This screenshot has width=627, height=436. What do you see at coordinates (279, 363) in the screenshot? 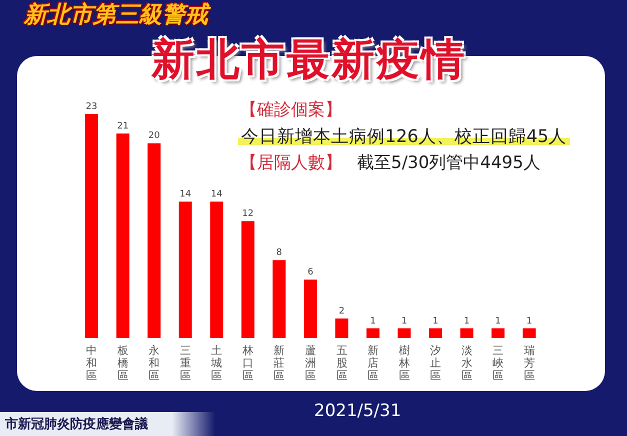
I see `x-tick-label: 新莊區` at bounding box center [279, 363].